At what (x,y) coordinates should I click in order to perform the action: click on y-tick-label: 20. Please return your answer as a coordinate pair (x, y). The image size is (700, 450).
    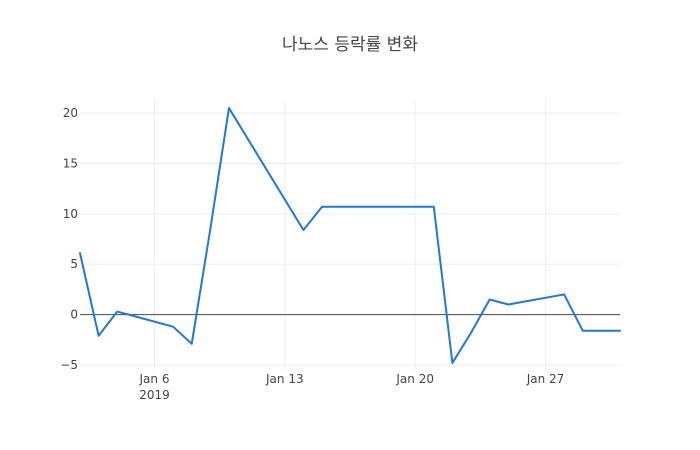
    Looking at the image, I should click on (70, 113).